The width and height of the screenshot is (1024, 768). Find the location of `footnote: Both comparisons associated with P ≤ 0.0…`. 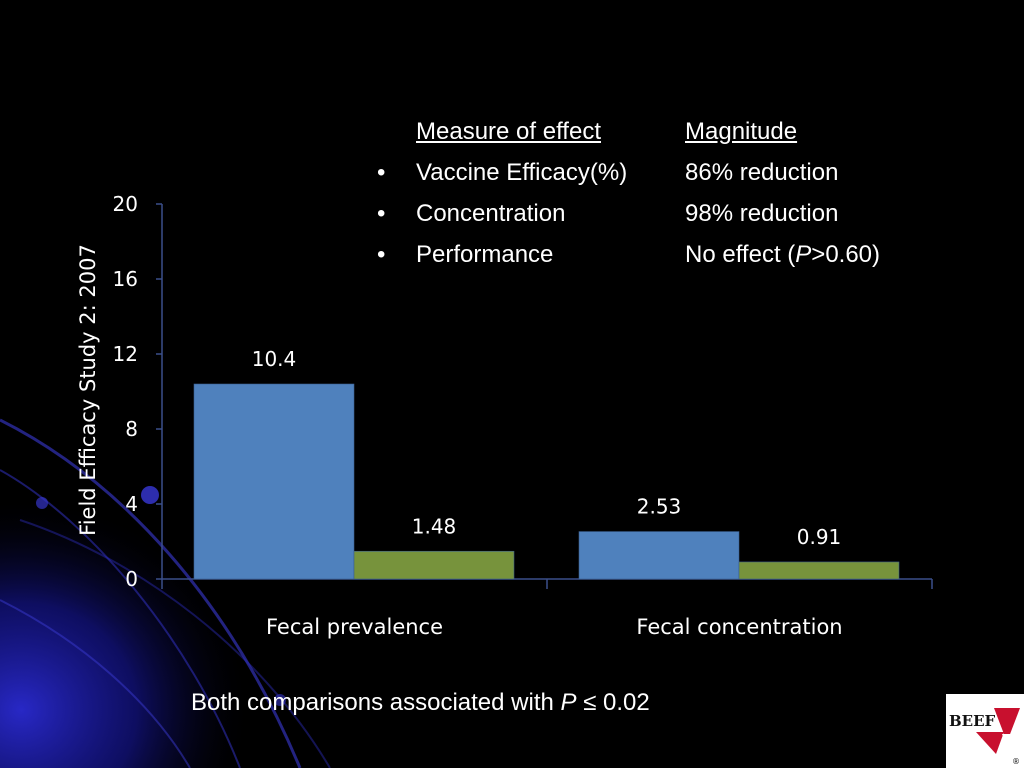

footnote: Both comparisons associated with P ≤ 0.0… is located at coordinates (420, 703).